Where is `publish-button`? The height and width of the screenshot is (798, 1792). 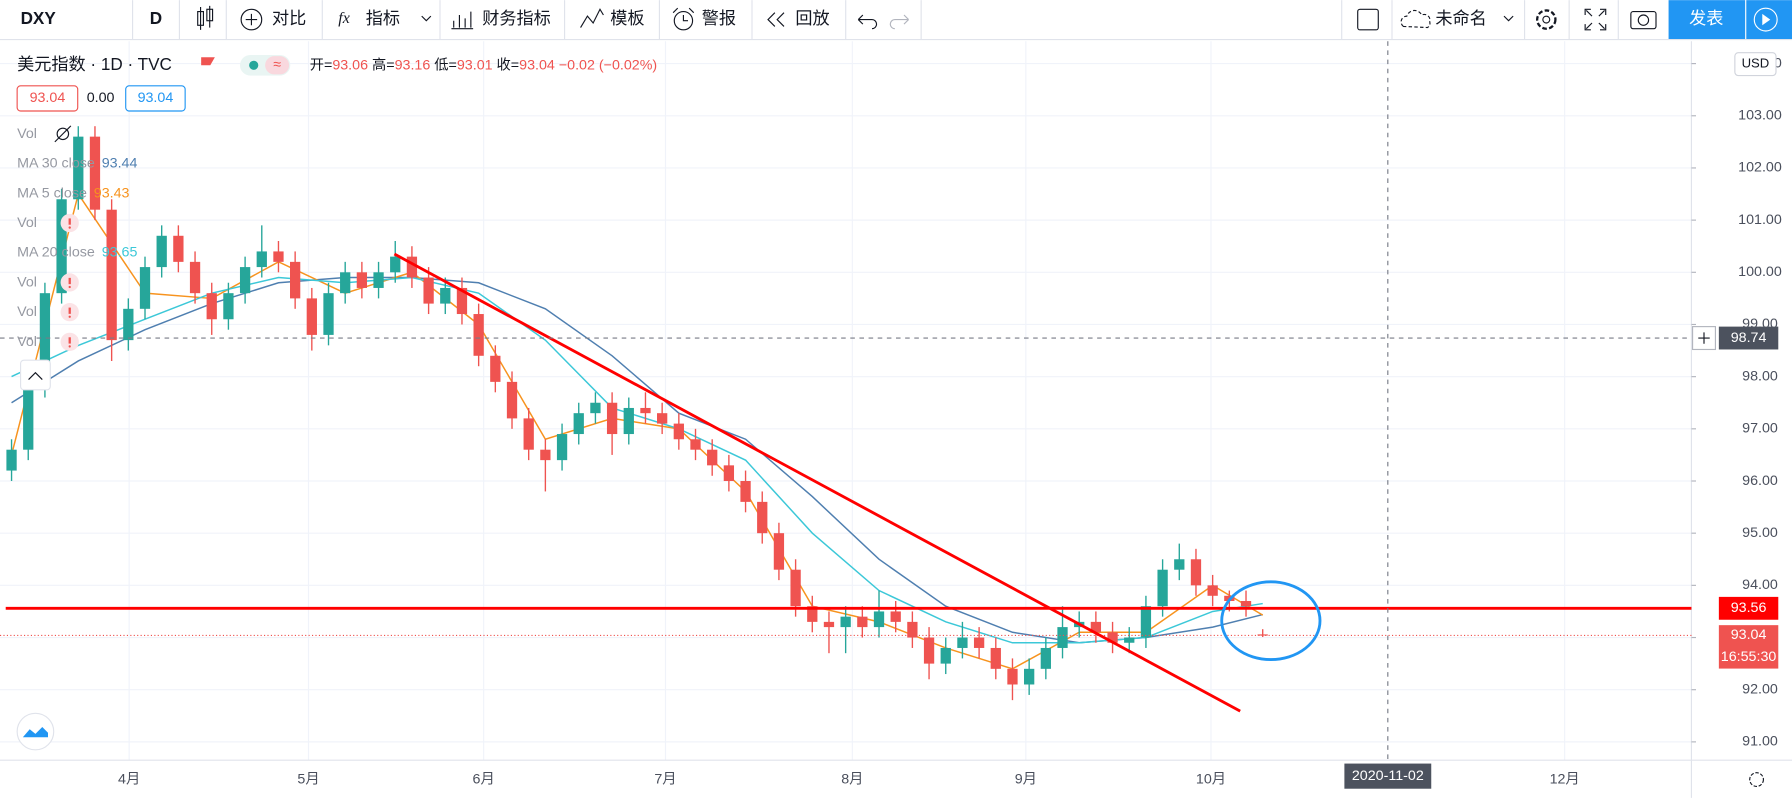
publish-button is located at coordinates (1707, 20).